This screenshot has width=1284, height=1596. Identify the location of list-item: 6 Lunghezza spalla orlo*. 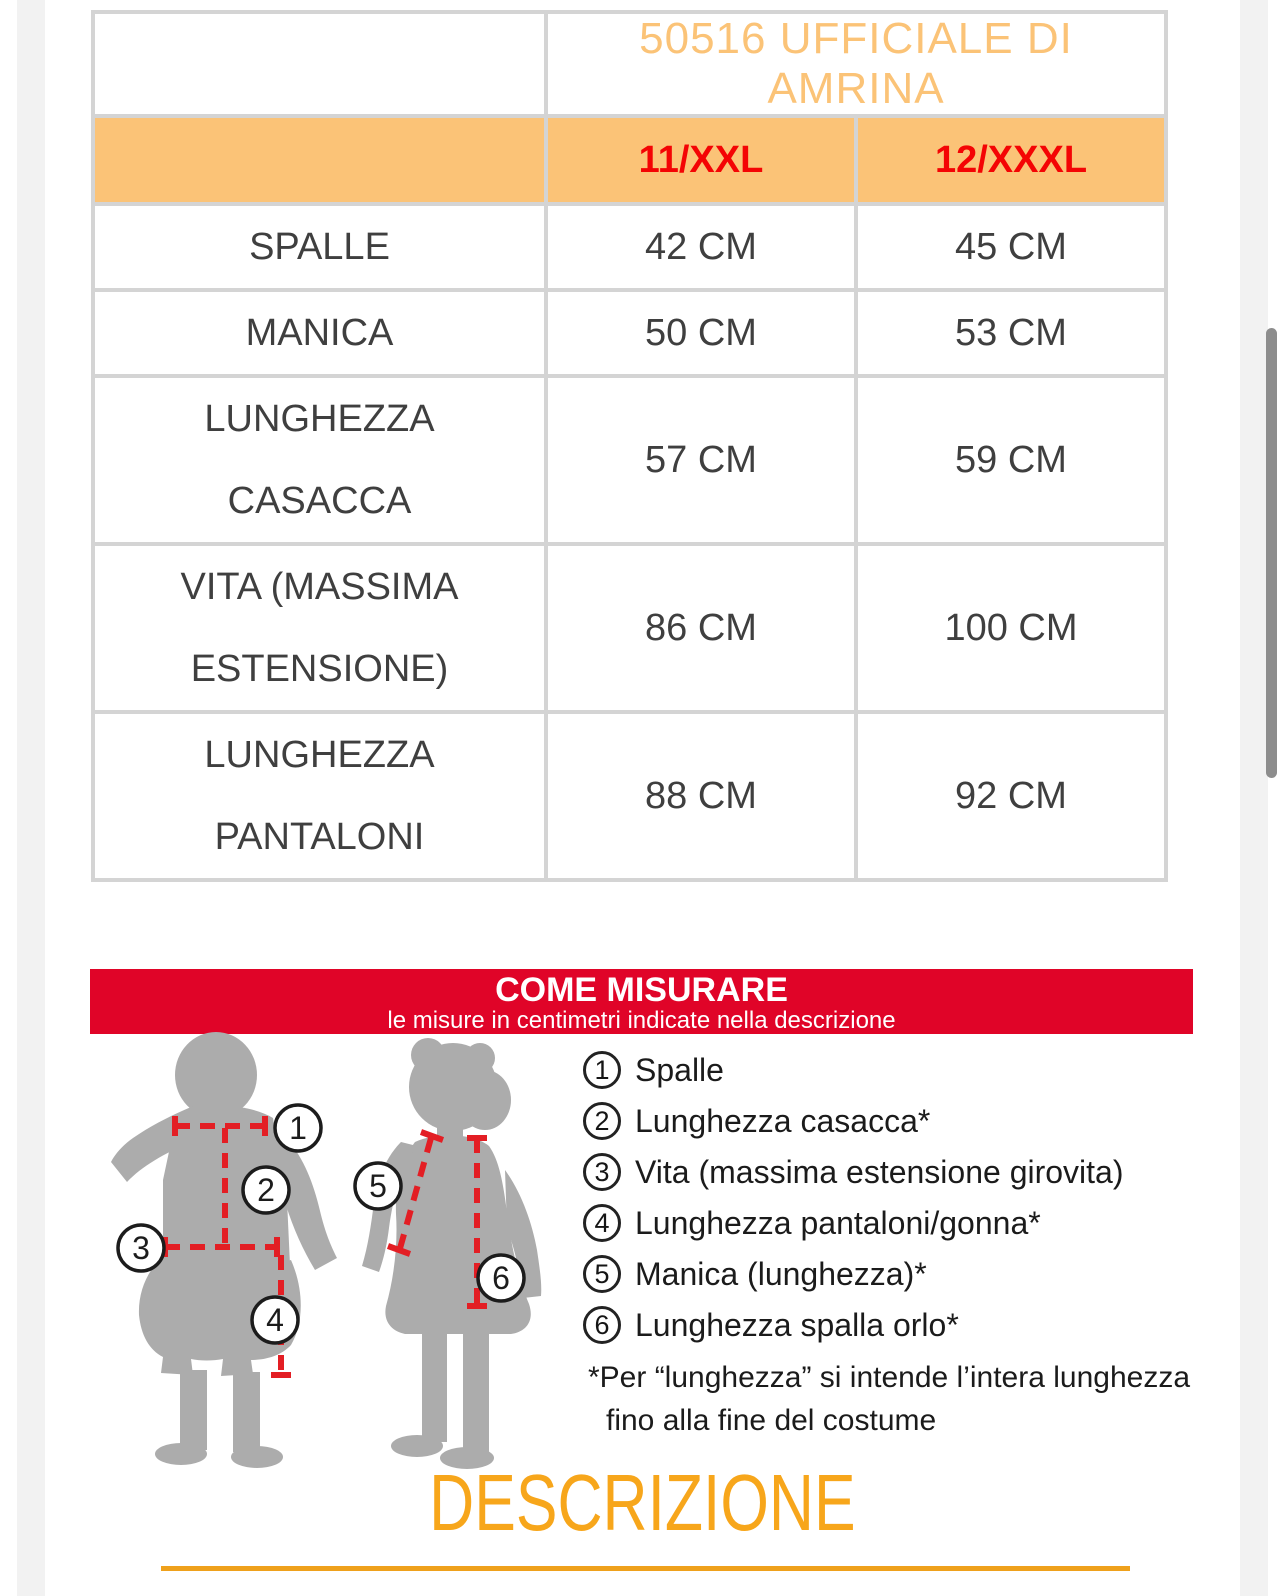
(893, 1325).